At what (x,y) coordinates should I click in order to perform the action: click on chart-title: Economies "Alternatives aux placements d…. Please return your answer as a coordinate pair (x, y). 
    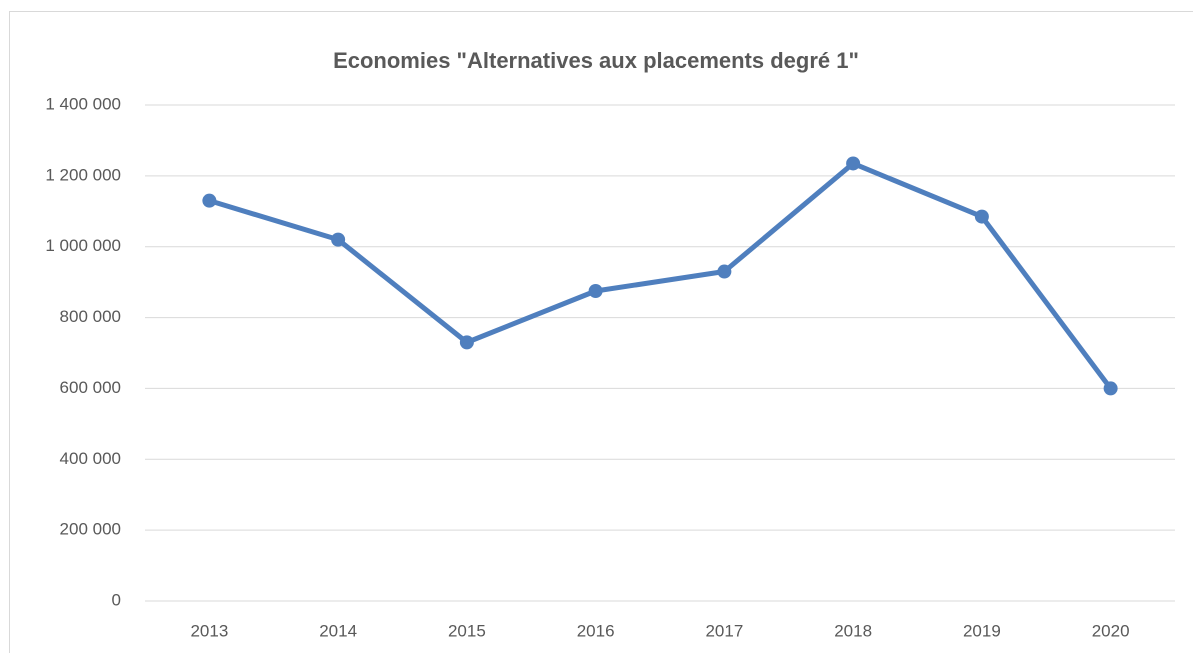
    Looking at the image, I should click on (596, 60).